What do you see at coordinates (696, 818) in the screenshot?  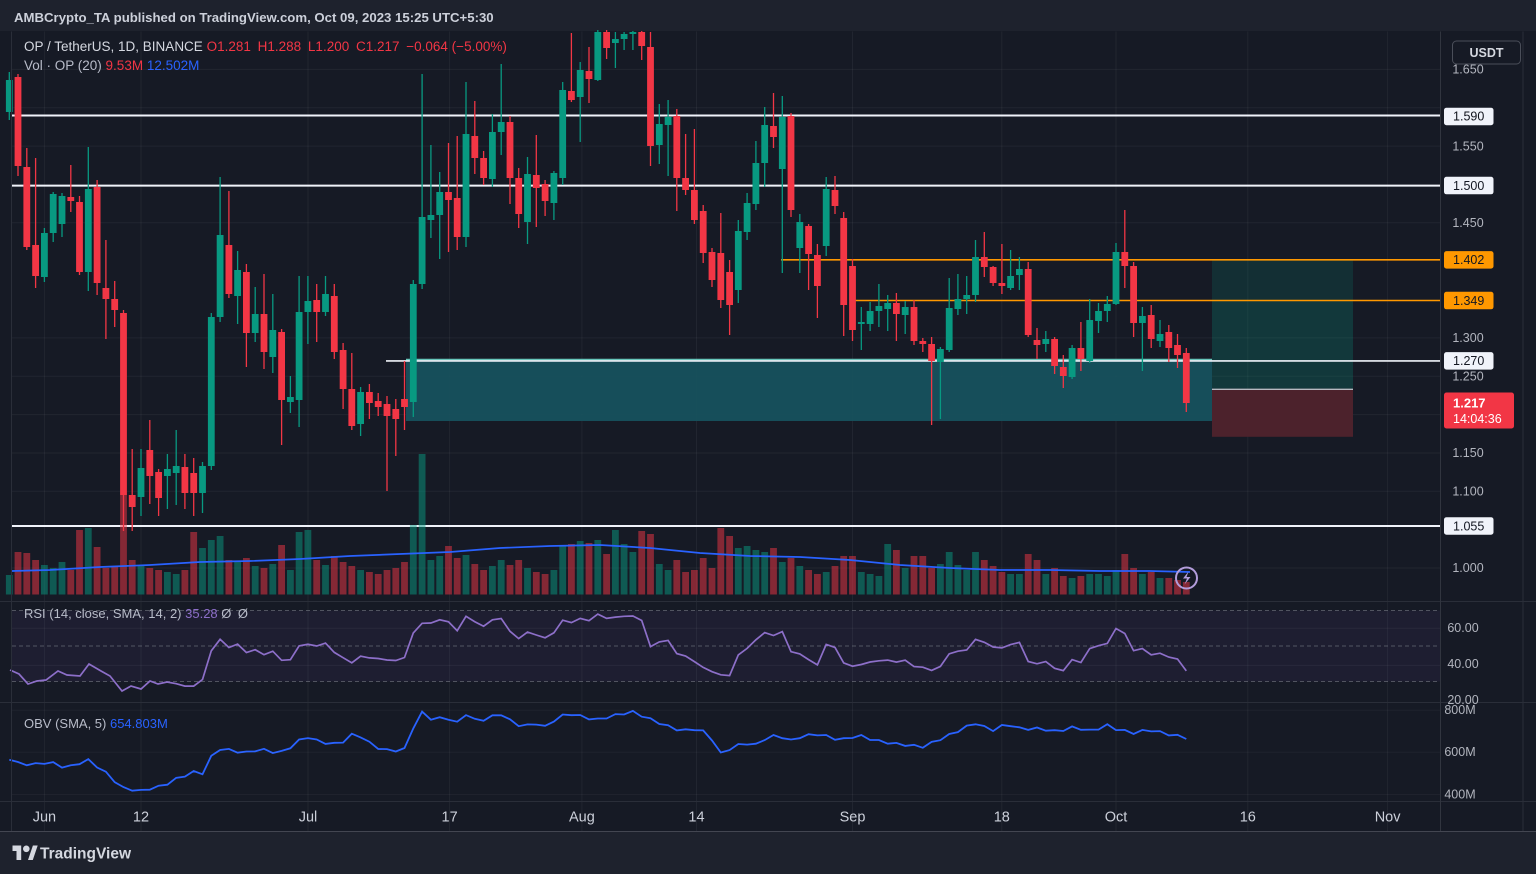 I see `svg-text: 14` at bounding box center [696, 818].